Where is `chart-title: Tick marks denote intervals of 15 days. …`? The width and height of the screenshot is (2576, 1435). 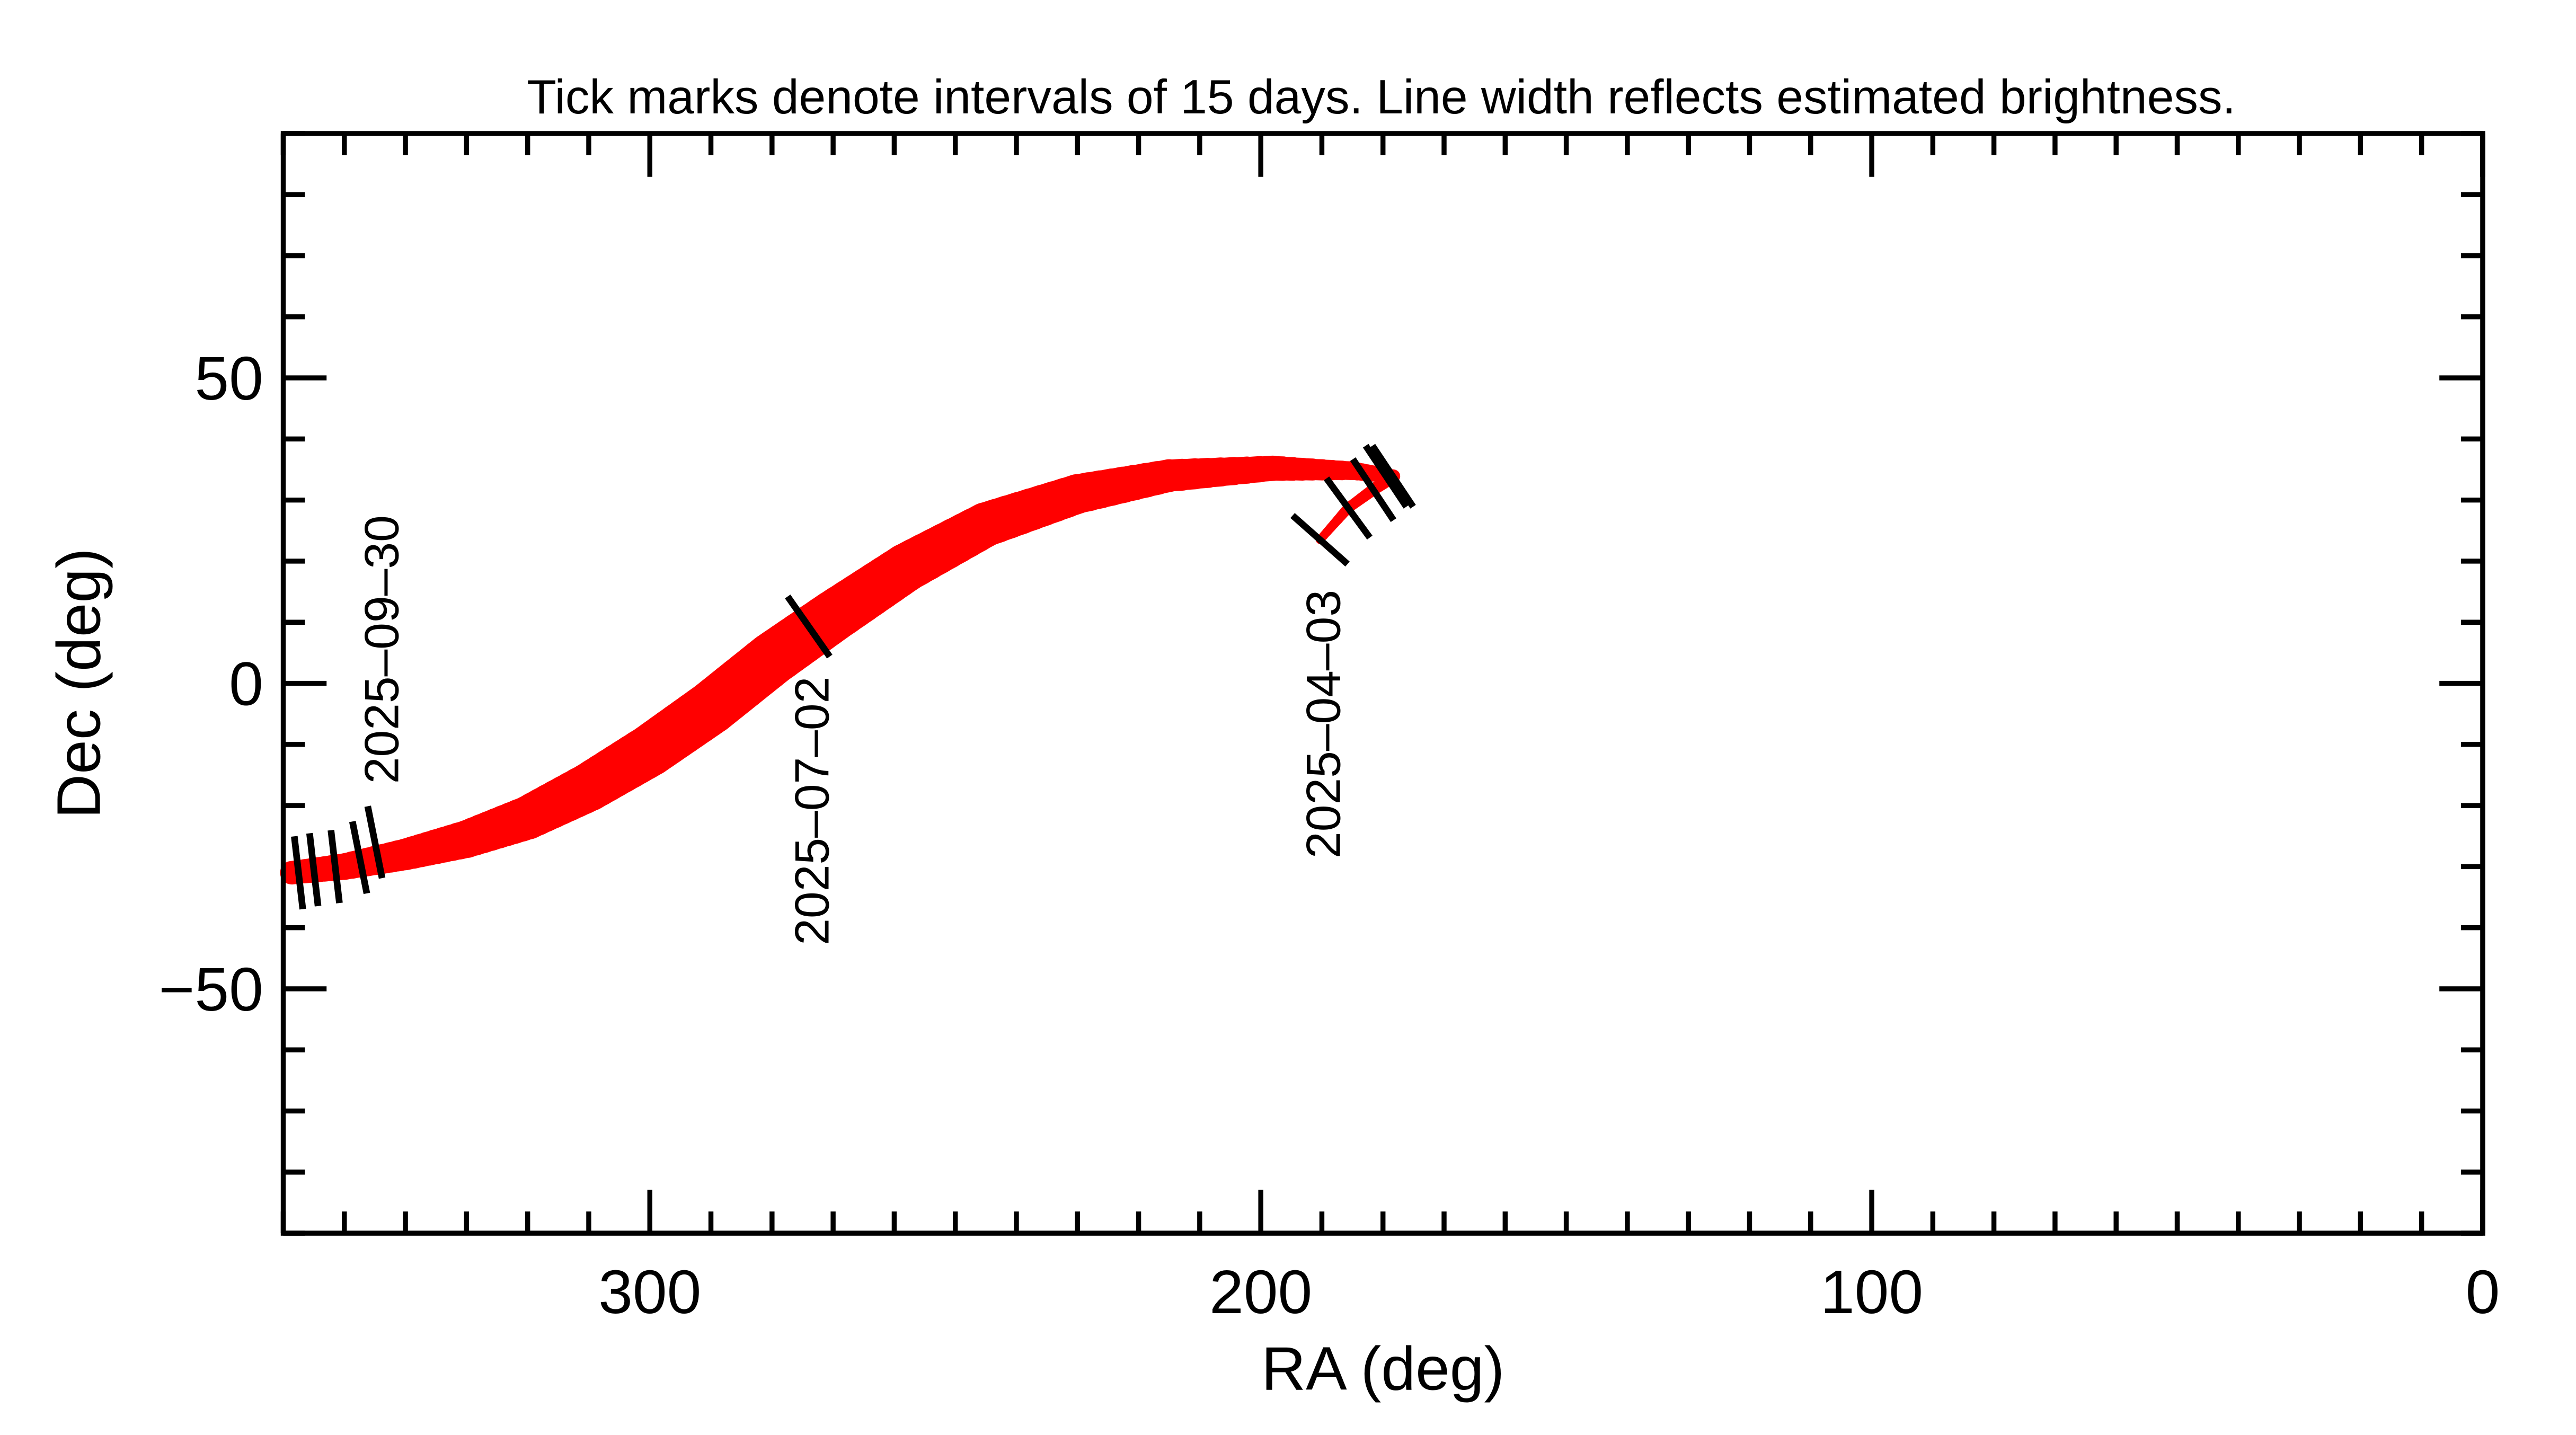 chart-title: Tick marks denote intervals of 15 days. … is located at coordinates (1381, 97).